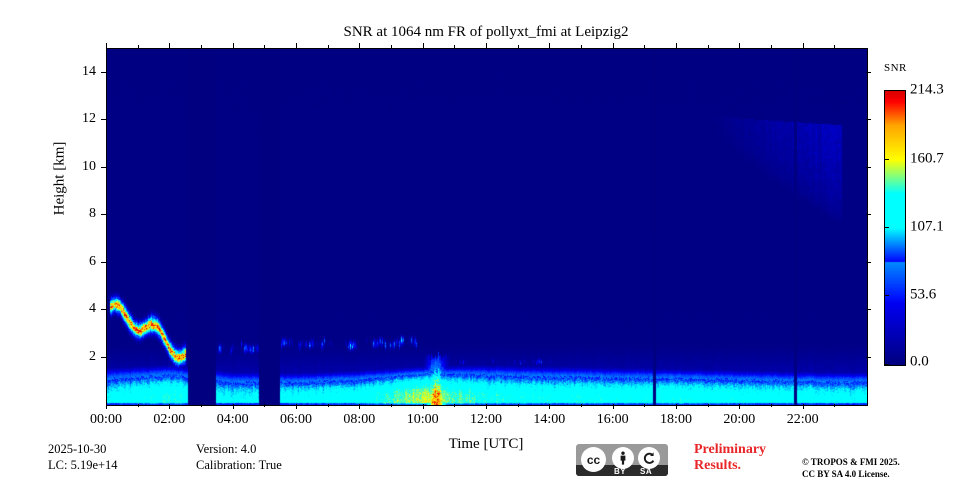 This screenshot has height=480, width=960. Describe the element at coordinates (239, 465) in the screenshot. I see `footer-calibration: Calibration: True` at that location.